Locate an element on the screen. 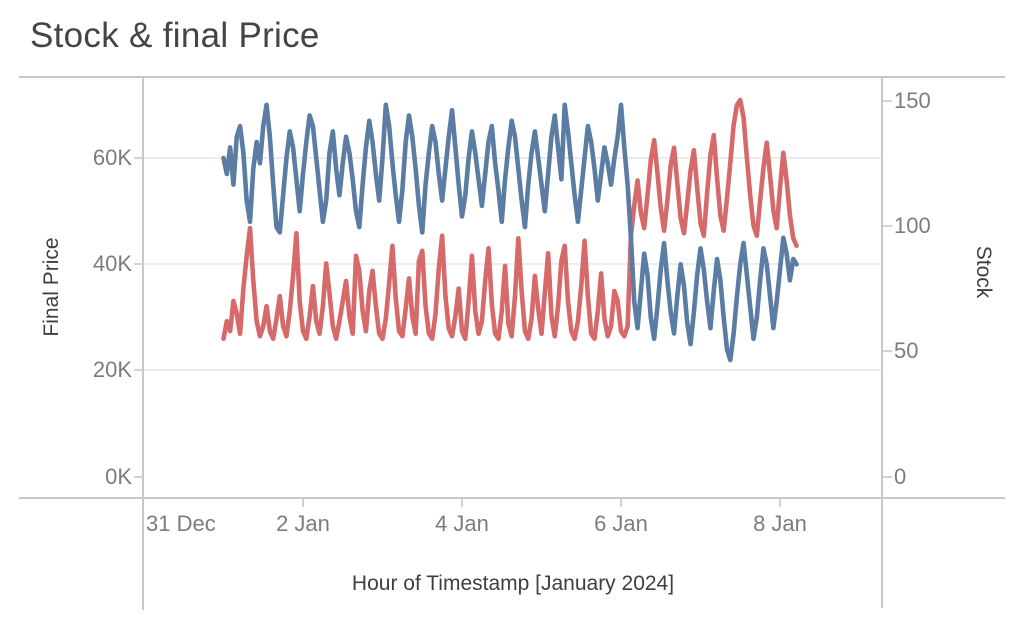  x-tick-8jan is located at coordinates (780, 503).